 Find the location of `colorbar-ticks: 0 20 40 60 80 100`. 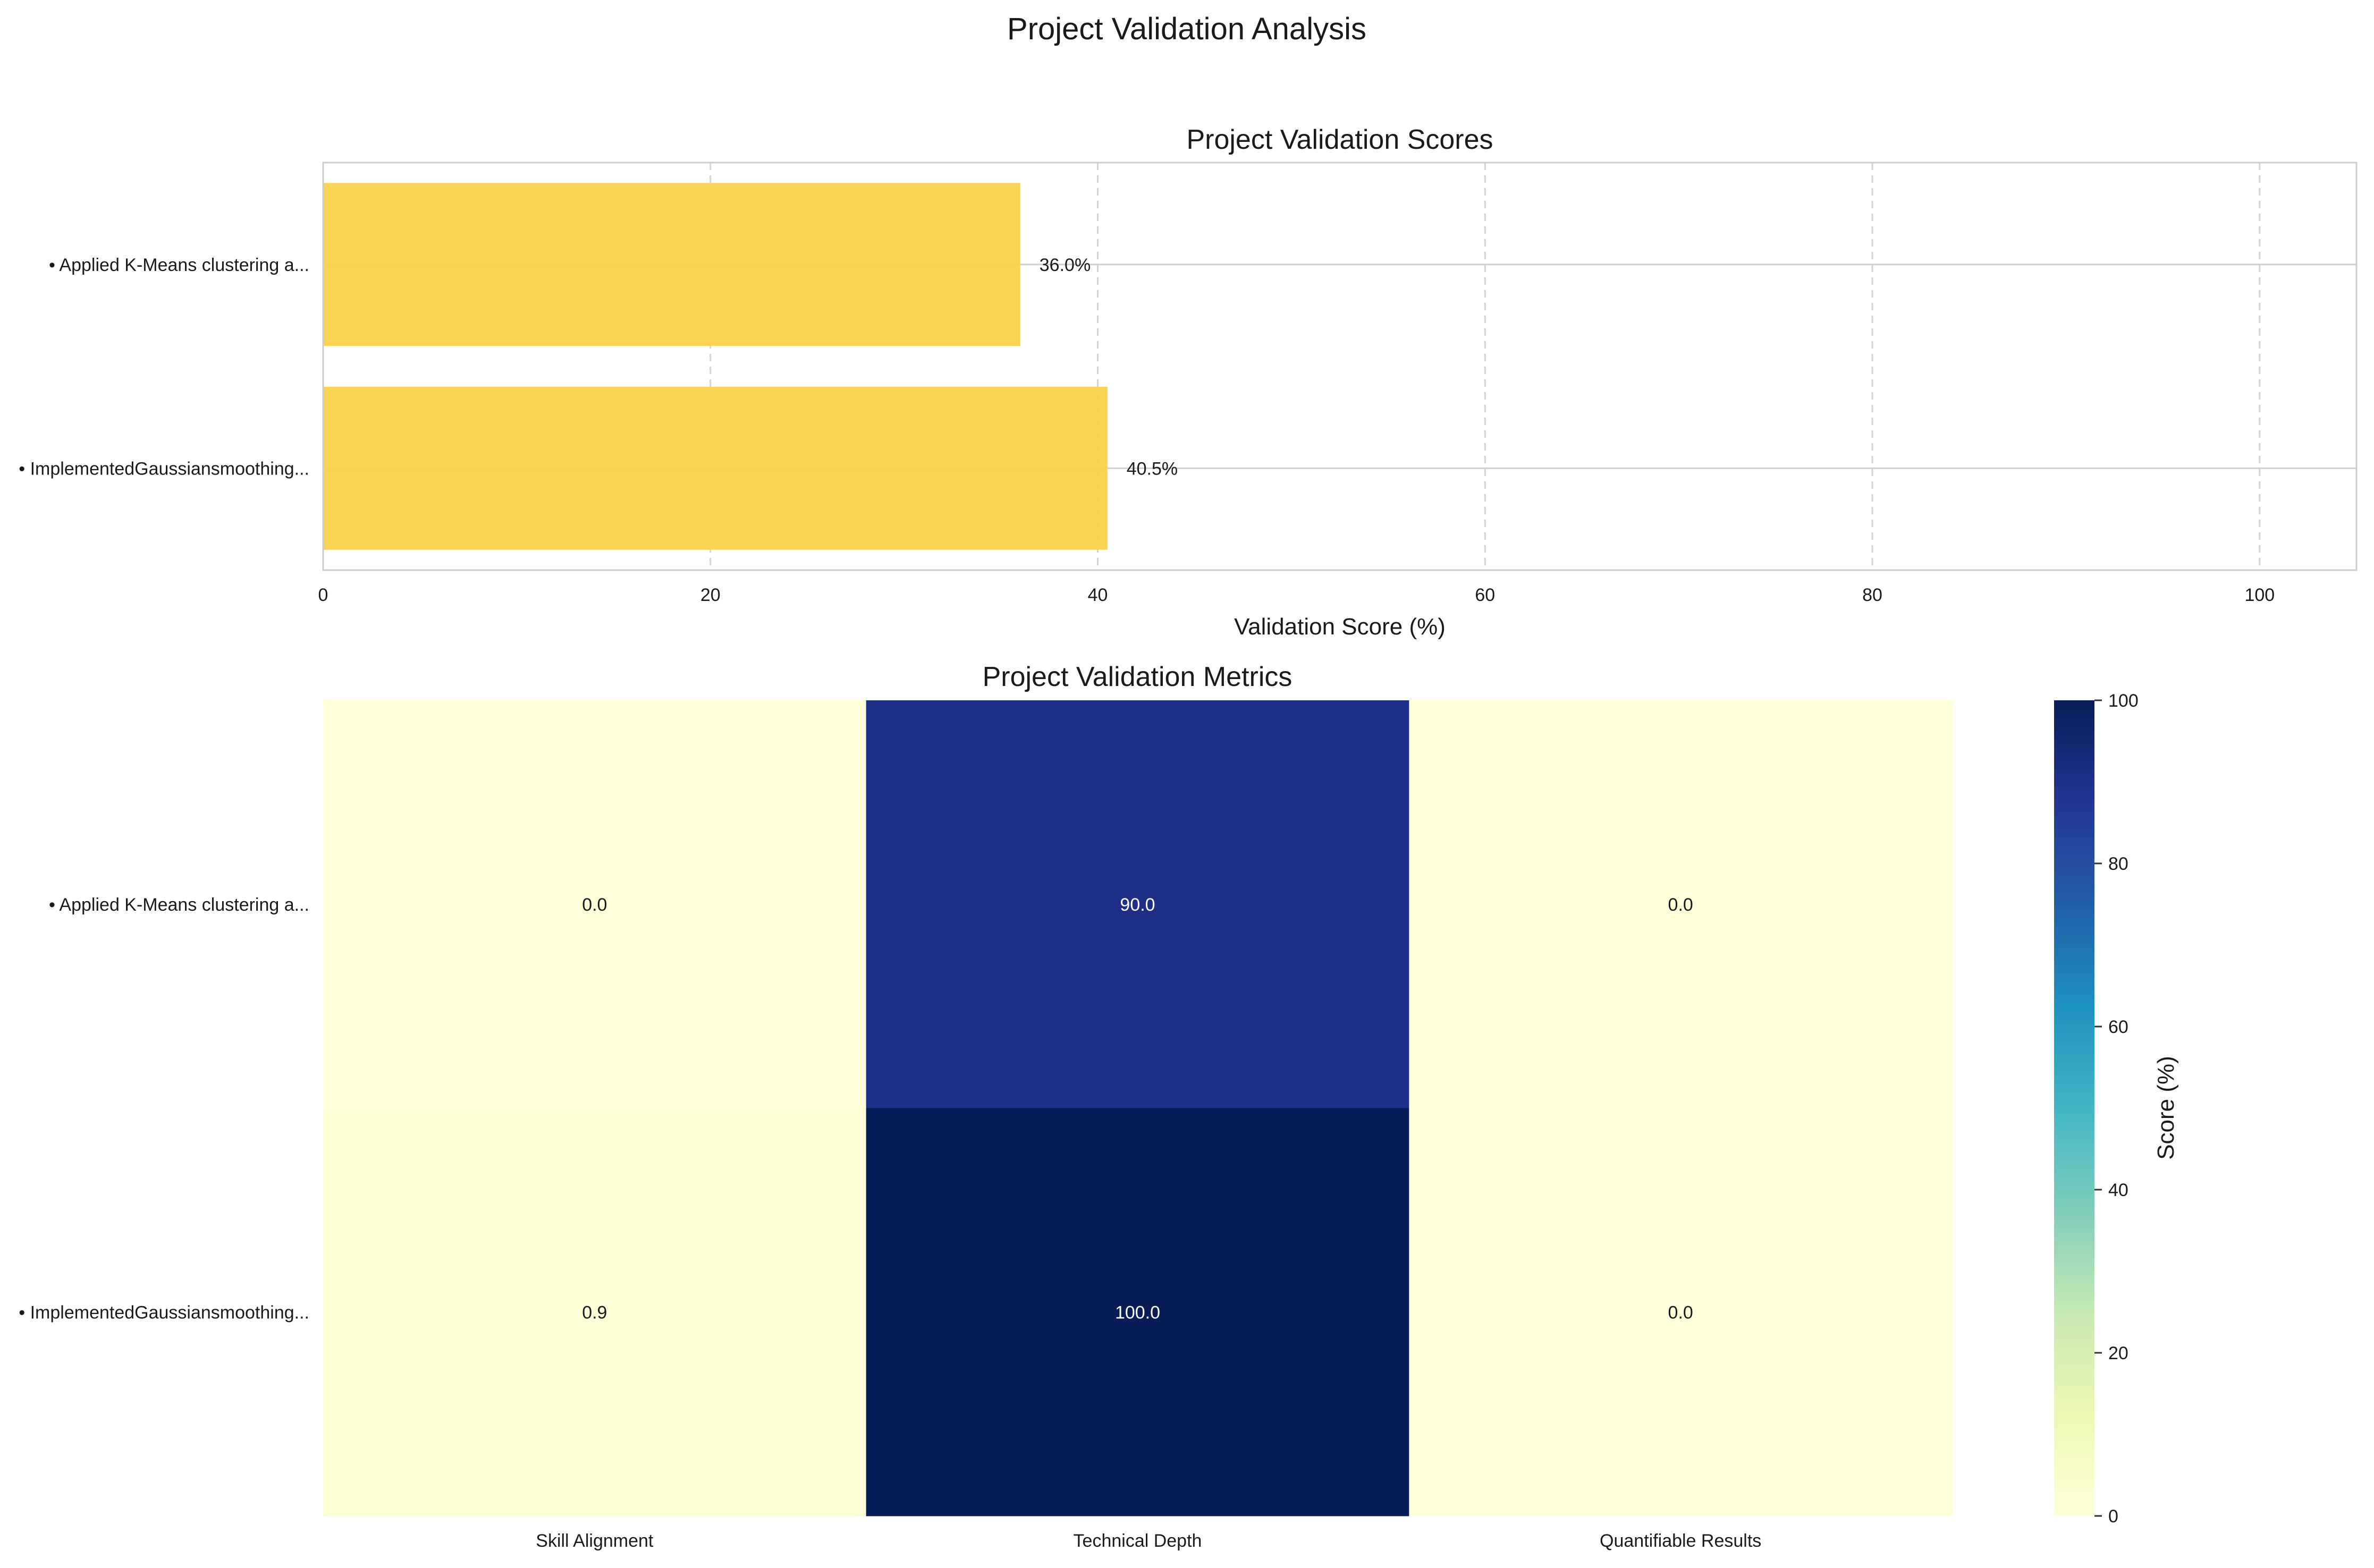

colorbar-ticks: 0 20 40 60 80 100 is located at coordinates (2116, 1109).